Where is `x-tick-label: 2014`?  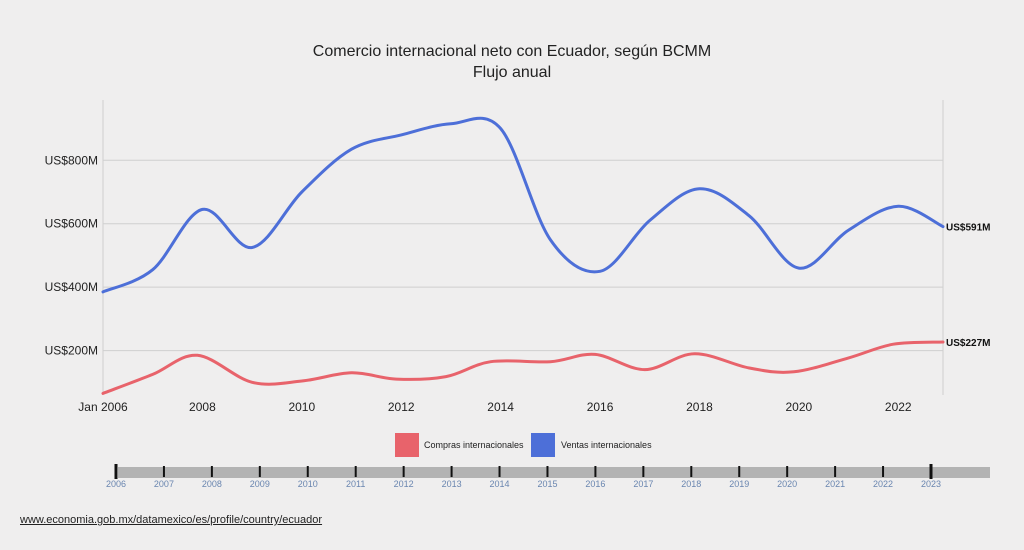
x-tick-label: 2014 is located at coordinates (500, 407).